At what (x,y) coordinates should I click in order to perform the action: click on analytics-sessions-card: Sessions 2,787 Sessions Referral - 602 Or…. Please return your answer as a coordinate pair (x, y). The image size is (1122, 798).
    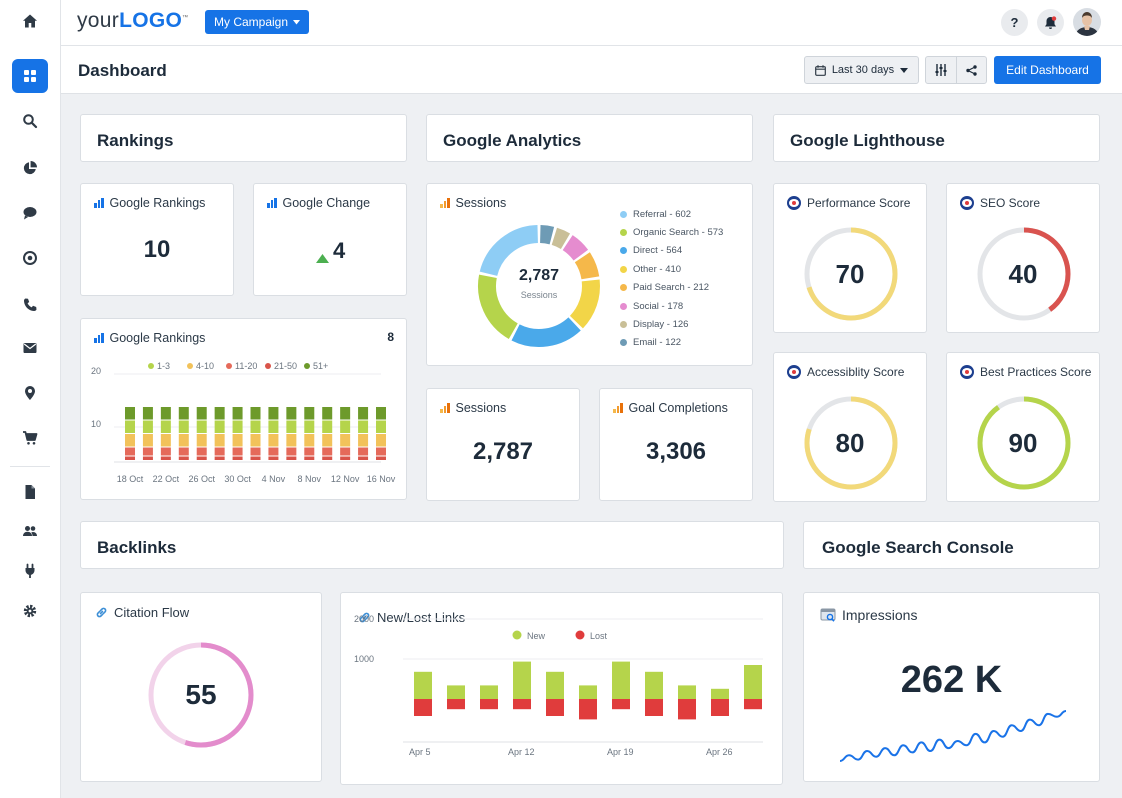
    Looking at the image, I should click on (589, 274).